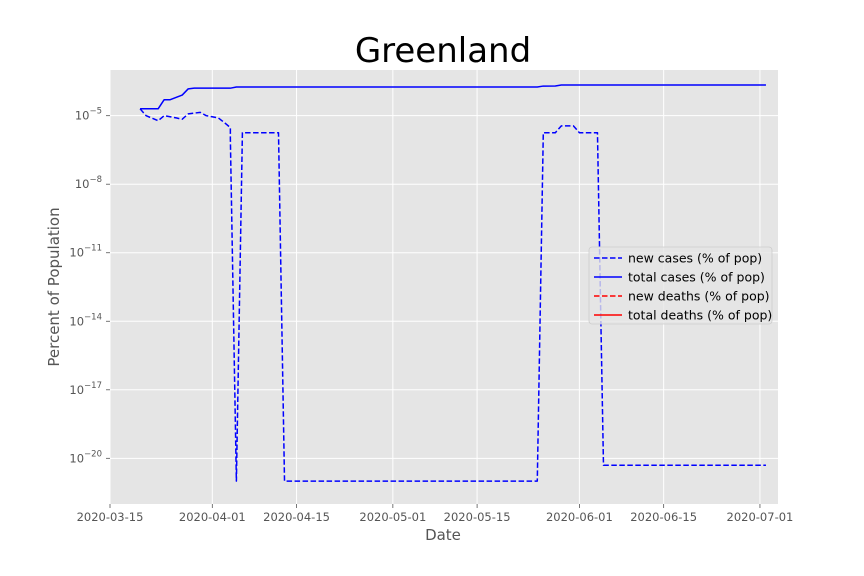  I want to click on x-tick-label: 2020-07-01, so click(760, 517).